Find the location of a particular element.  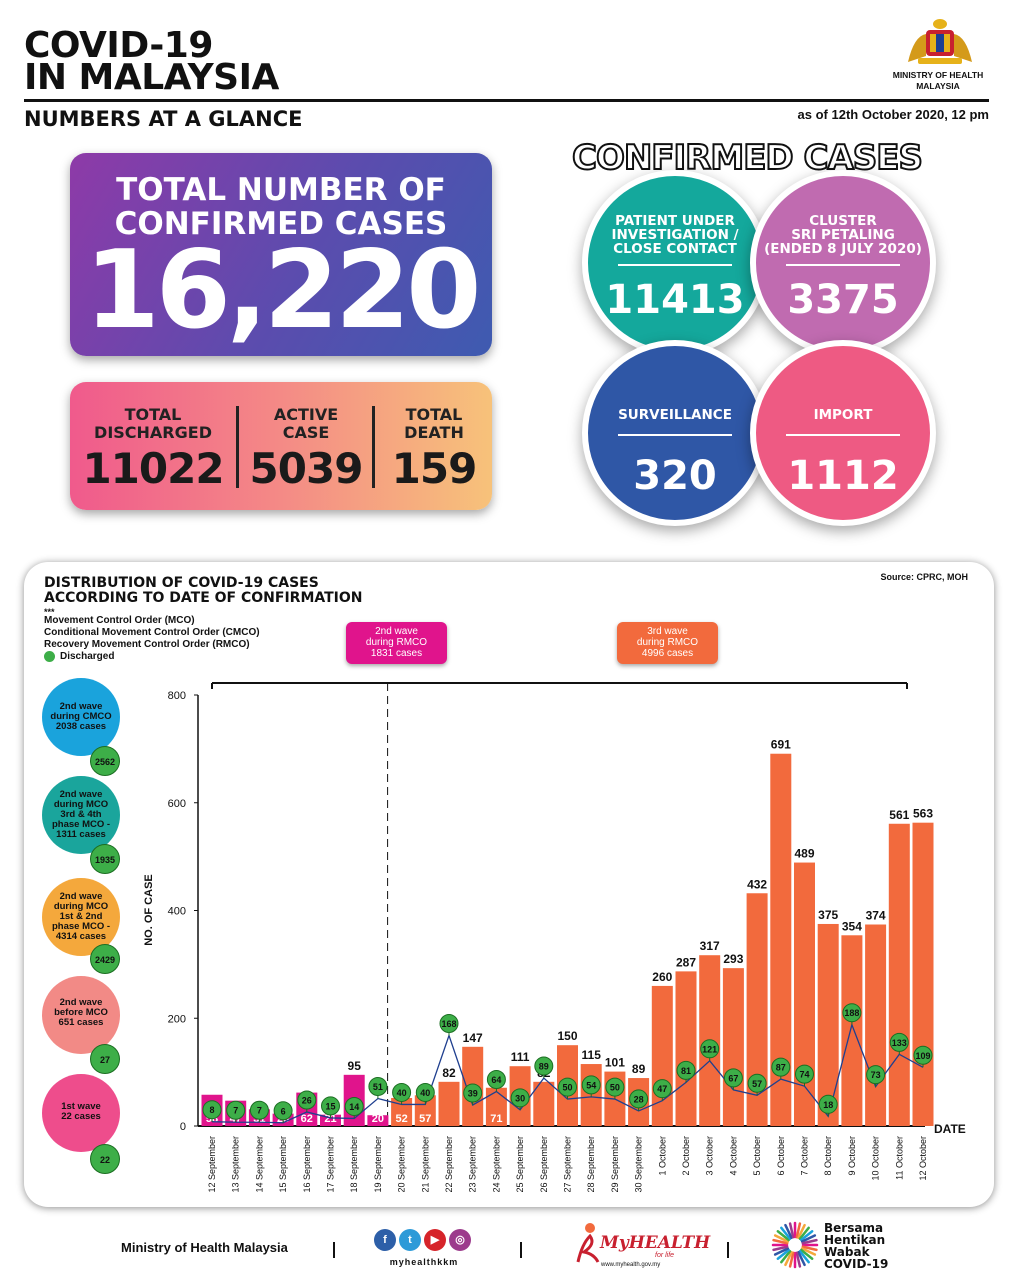

discharged-value-label: 89 is located at coordinates (544, 1067).